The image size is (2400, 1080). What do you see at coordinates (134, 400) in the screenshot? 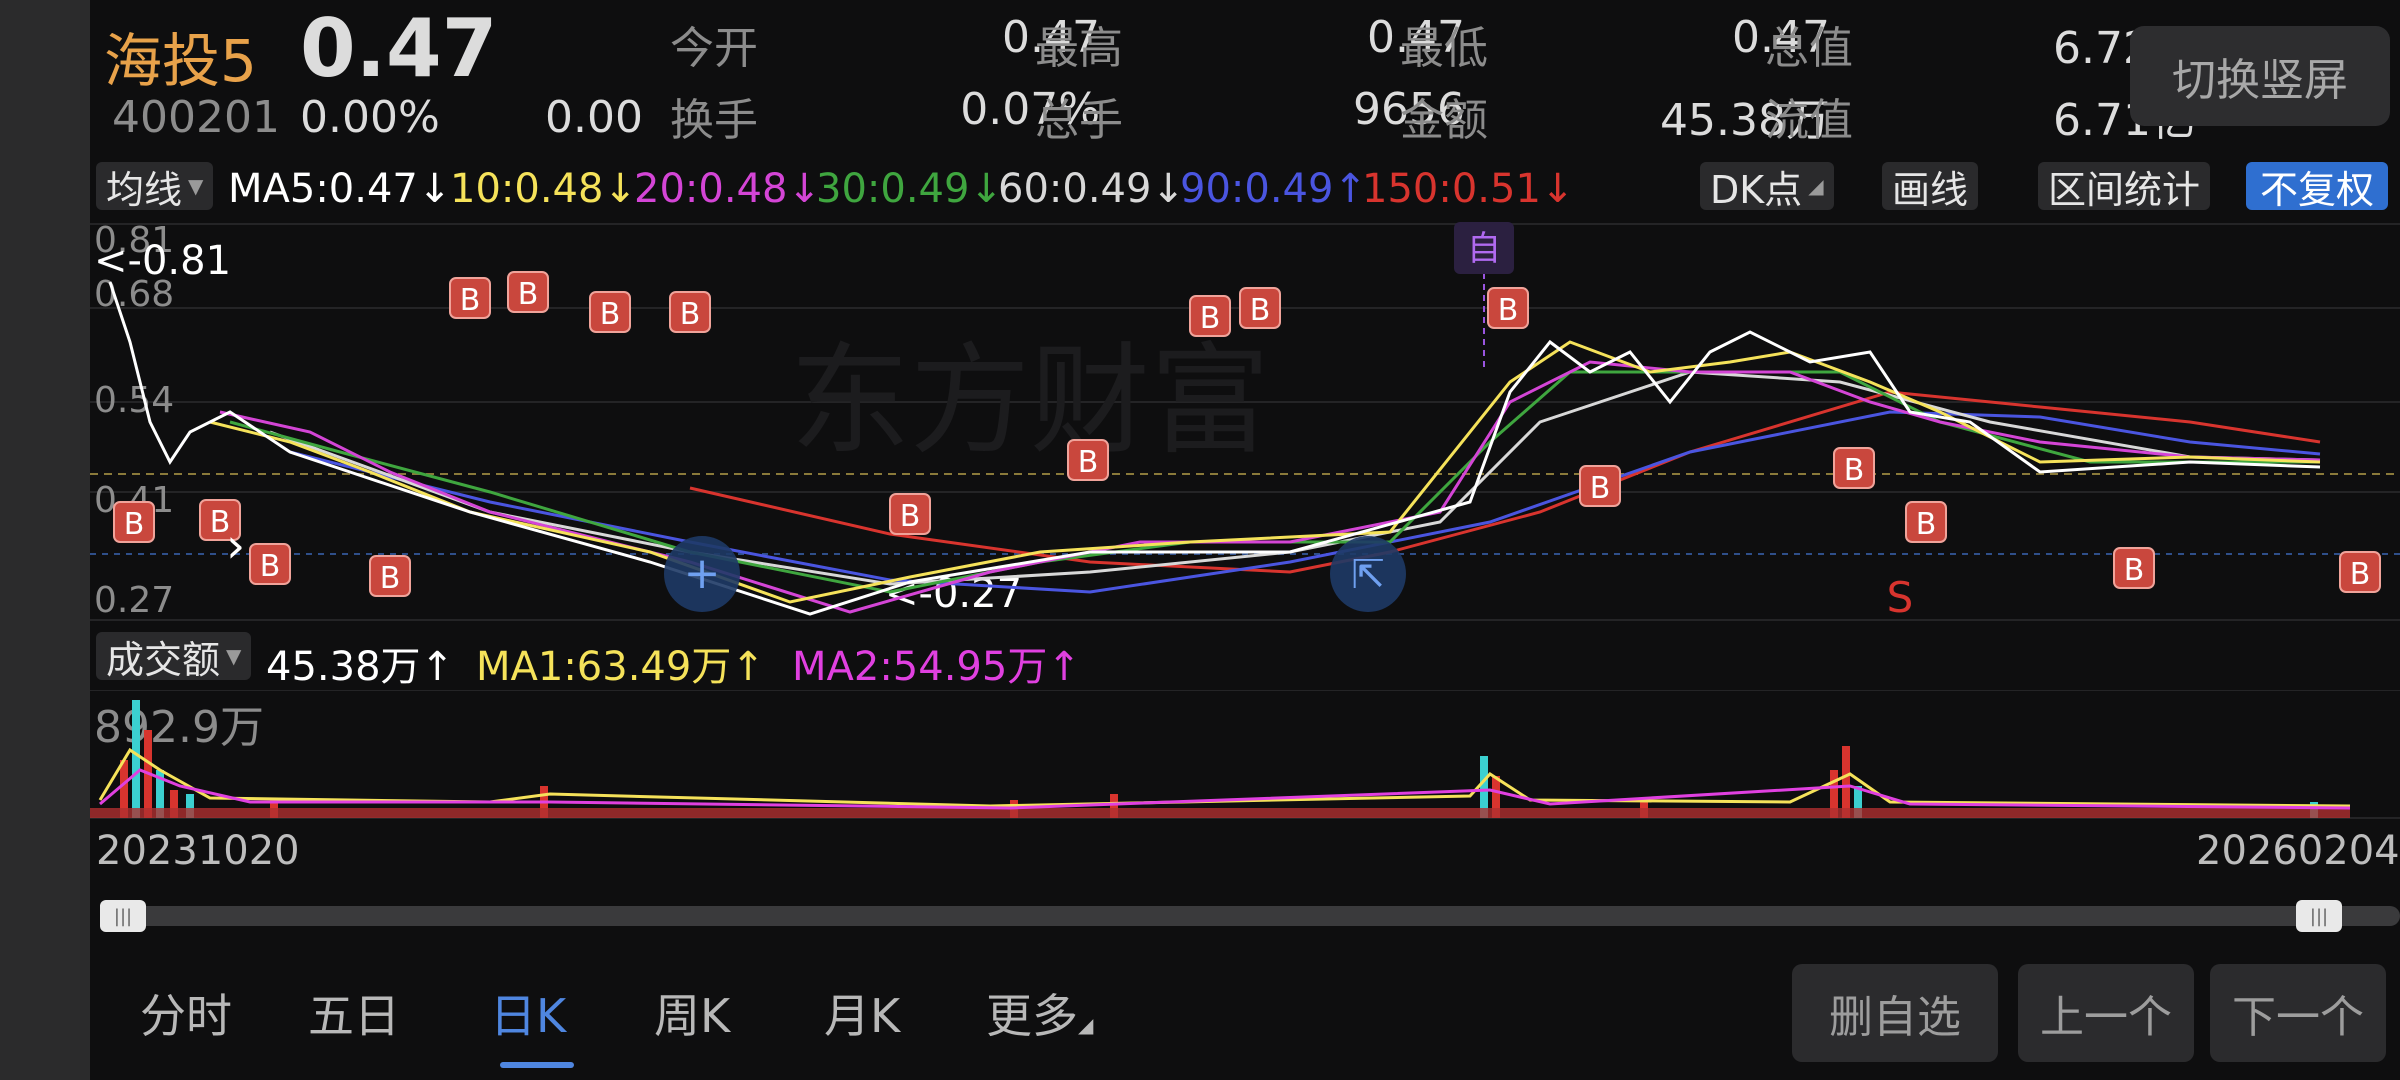
I see `y-tick-label: 0.54` at bounding box center [134, 400].